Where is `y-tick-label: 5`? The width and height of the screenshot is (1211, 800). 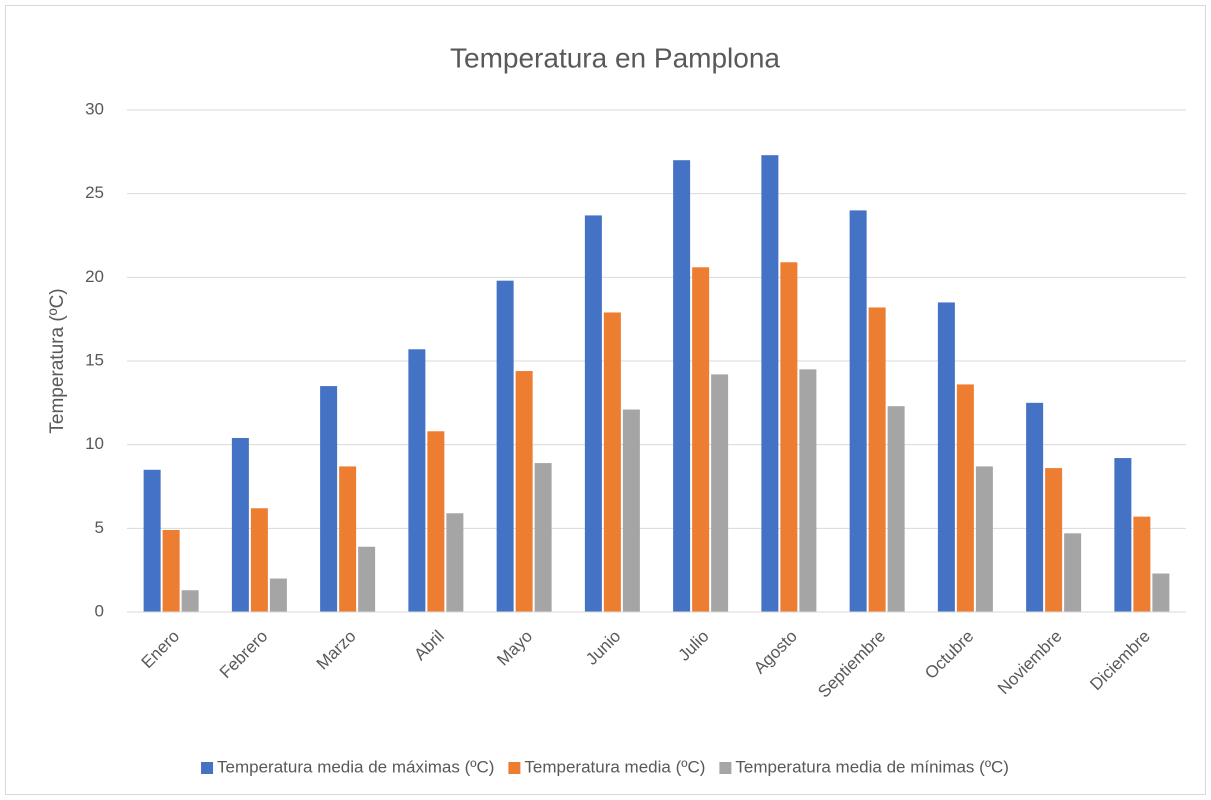
y-tick-label: 5 is located at coordinates (99, 527).